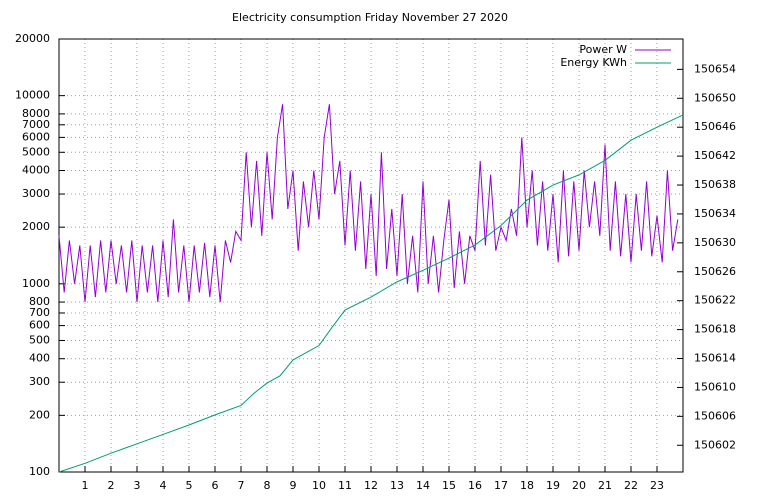 This screenshot has height=504, width=768. I want to click on x-tick-label: 9, so click(293, 485).